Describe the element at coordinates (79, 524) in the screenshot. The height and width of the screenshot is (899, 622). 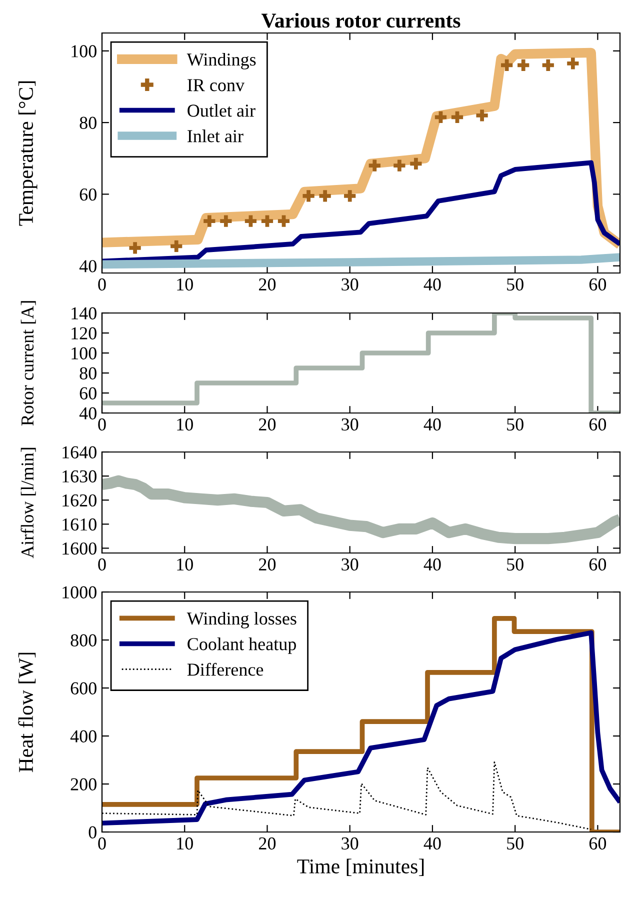
I see `y-tick-label: 1610` at that location.